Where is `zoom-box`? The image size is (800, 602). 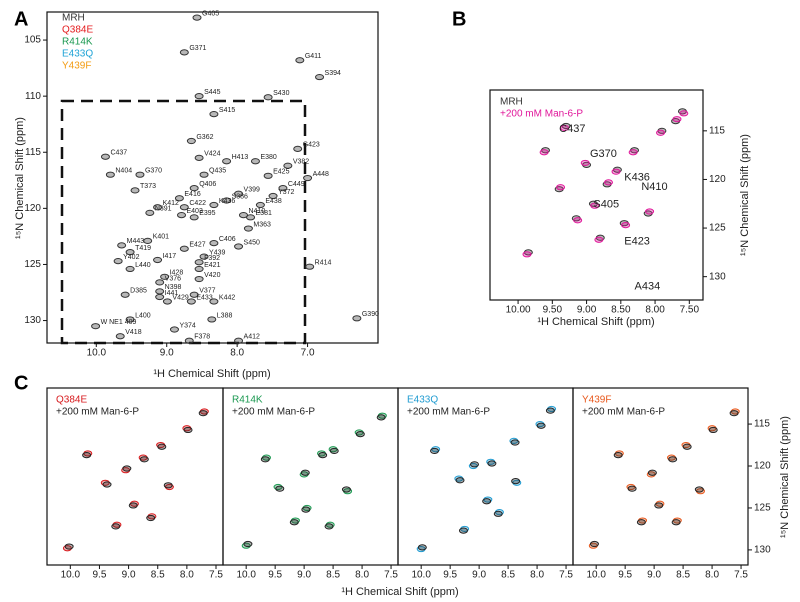 zoom-box is located at coordinates (183, 222).